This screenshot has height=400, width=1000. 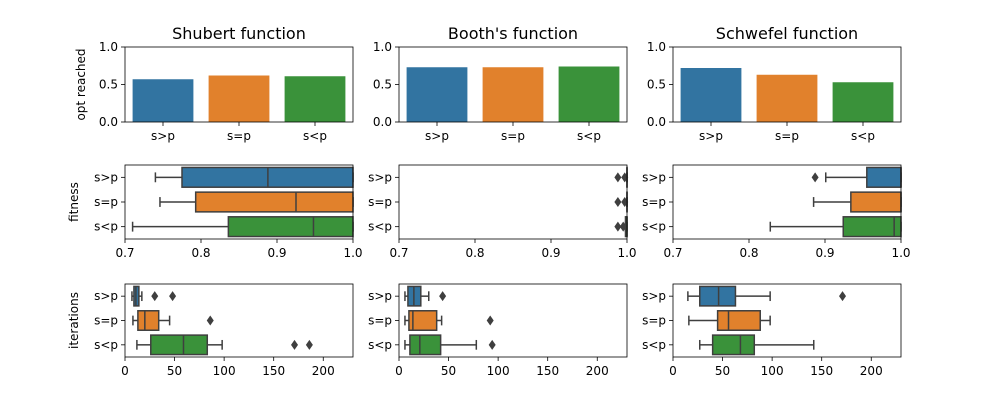 What do you see at coordinates (718, 296) in the screenshot?
I see `box-s>p` at bounding box center [718, 296].